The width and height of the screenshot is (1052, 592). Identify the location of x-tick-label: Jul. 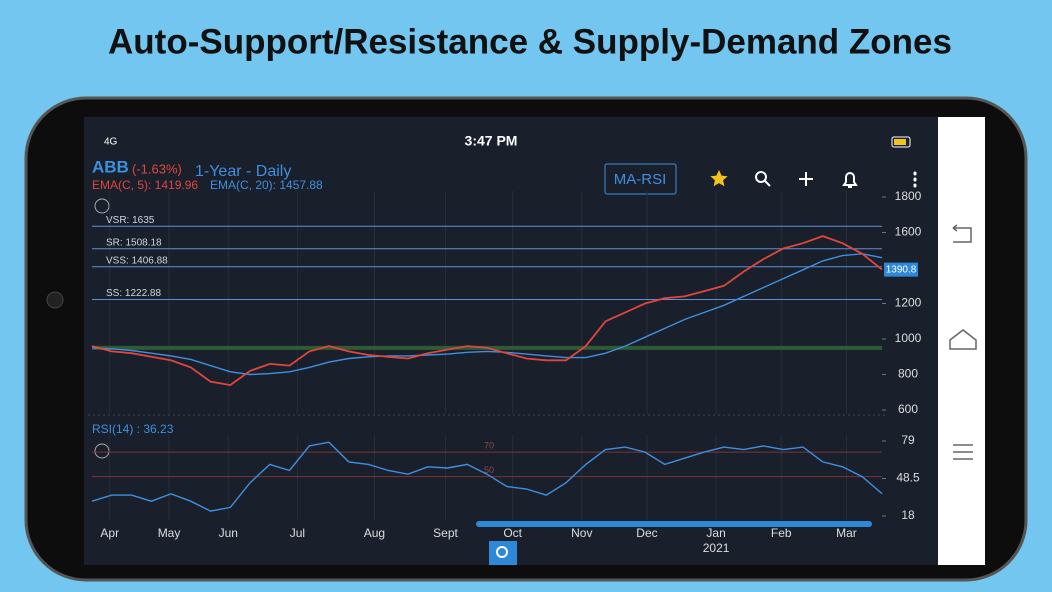
(297, 533).